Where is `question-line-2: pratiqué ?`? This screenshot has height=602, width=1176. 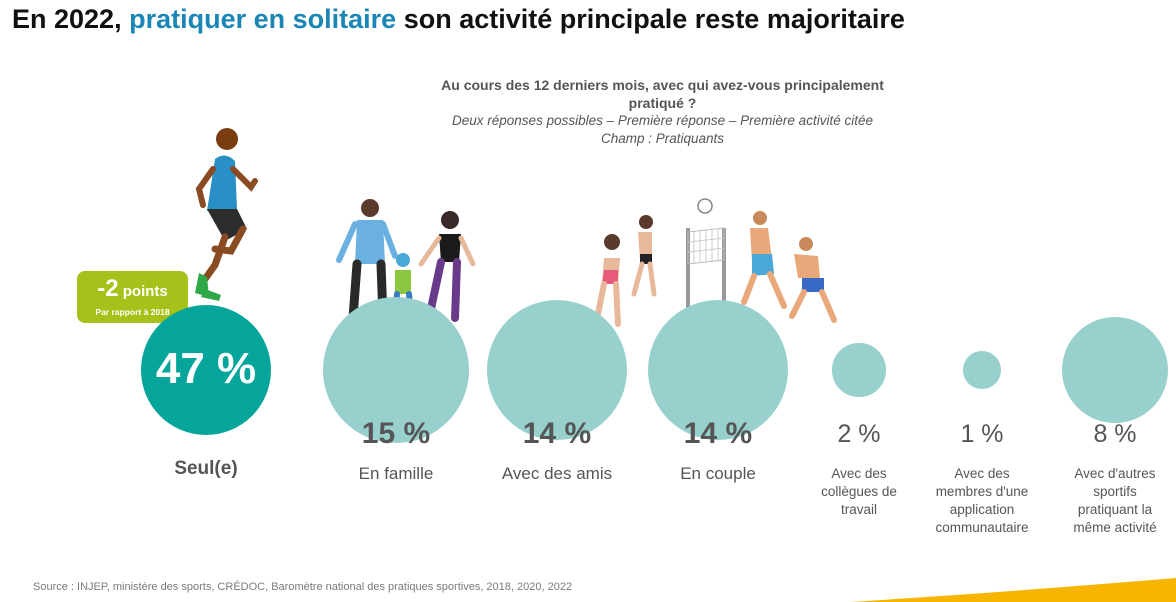
question-line-2: pratiqué ? is located at coordinates (662, 103).